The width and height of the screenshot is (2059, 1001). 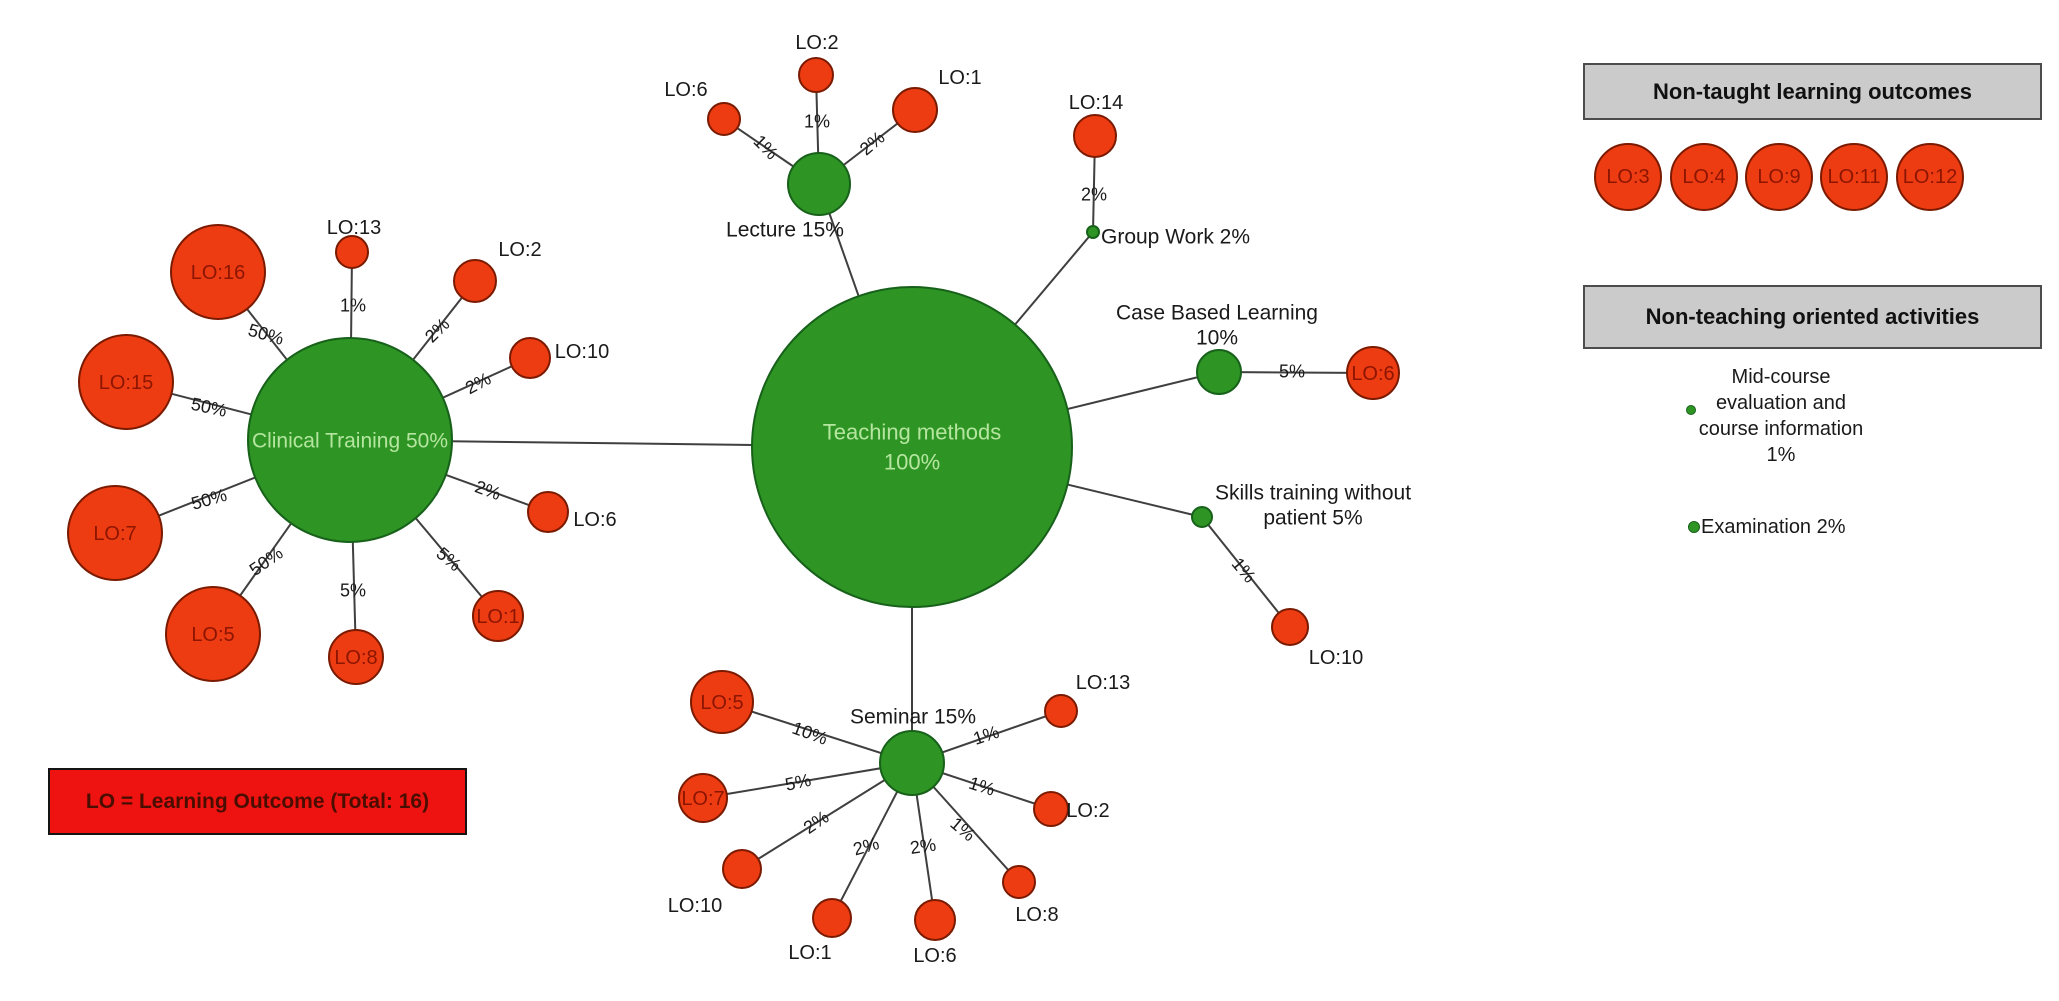 What do you see at coordinates (912, 447) in the screenshot?
I see `method-node-teaching-methods` at bounding box center [912, 447].